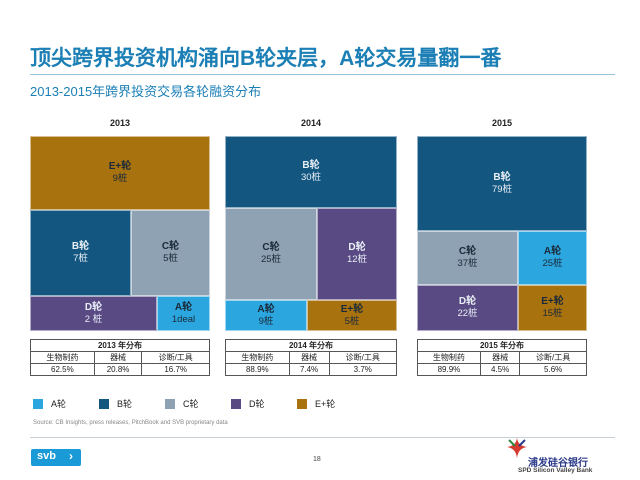 This screenshot has width=640, height=480. What do you see at coordinates (309, 369) in the screenshot?
I see `table-cell: 7.4%` at bounding box center [309, 369].